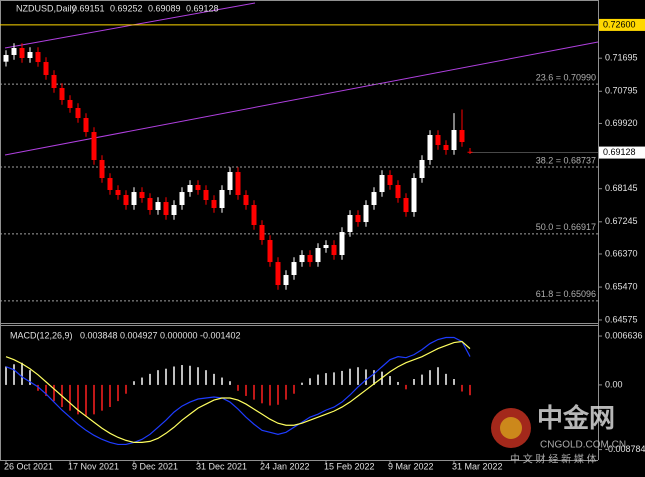 This screenshot has width=645, height=477. What do you see at coordinates (553, 459) in the screenshot?
I see `tagline: 中 文 财 经 新 媒 体` at bounding box center [553, 459].